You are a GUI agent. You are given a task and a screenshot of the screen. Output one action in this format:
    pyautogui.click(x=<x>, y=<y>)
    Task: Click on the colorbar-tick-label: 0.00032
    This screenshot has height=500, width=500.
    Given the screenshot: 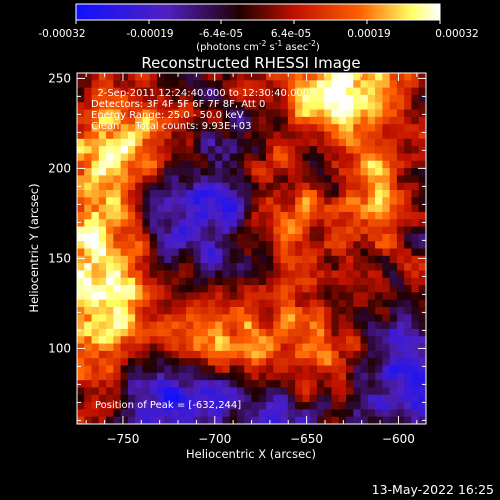 What is the action you would take?
    pyautogui.click(x=456, y=34)
    